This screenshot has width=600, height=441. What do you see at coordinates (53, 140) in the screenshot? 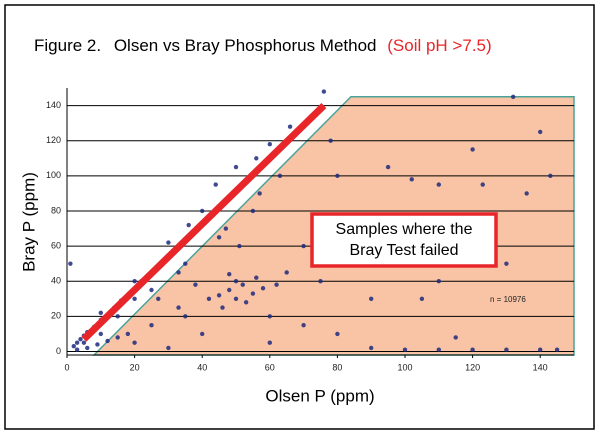
I see `y-tick-label: 120` at bounding box center [53, 140].